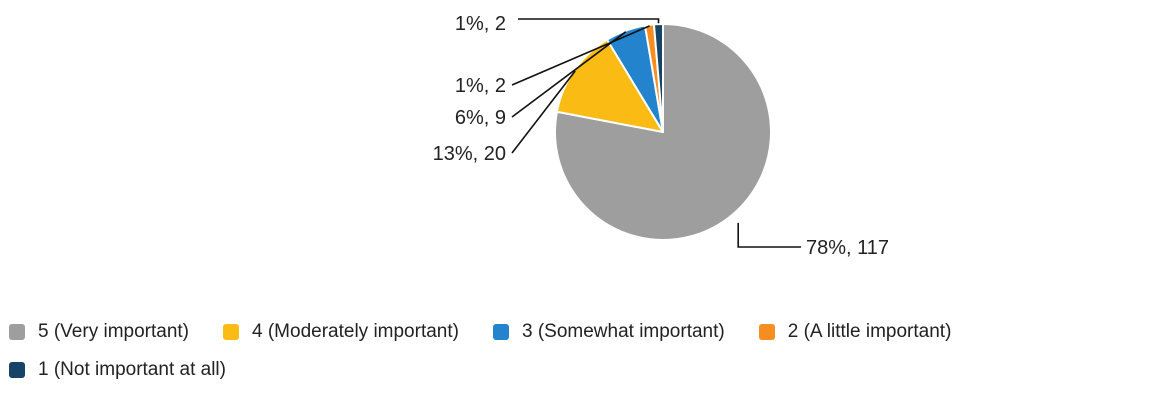  I want to click on legend-label: 4 (Moderately important), so click(355, 331).